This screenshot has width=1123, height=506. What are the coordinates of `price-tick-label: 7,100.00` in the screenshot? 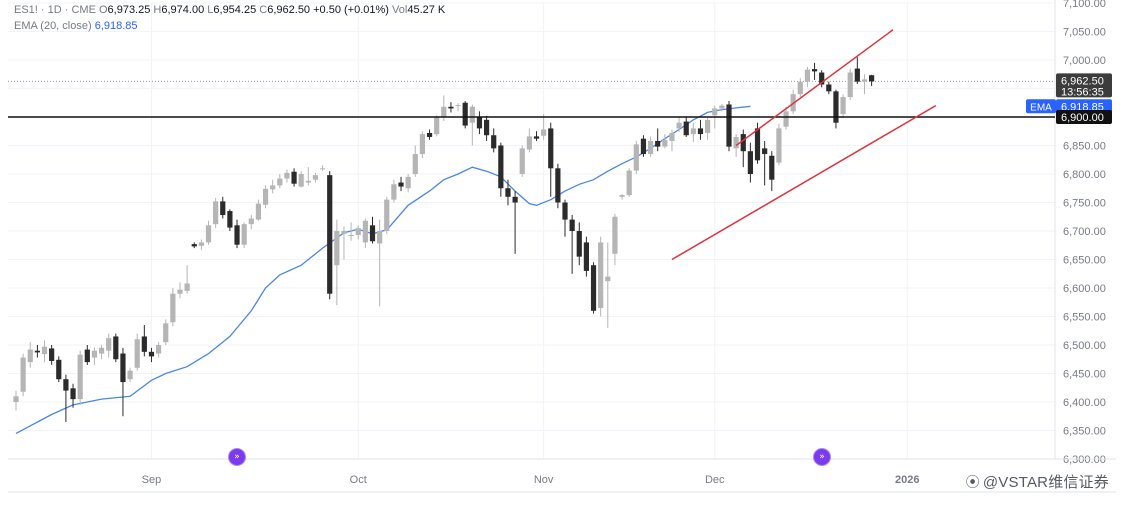 It's located at (1084, 5).